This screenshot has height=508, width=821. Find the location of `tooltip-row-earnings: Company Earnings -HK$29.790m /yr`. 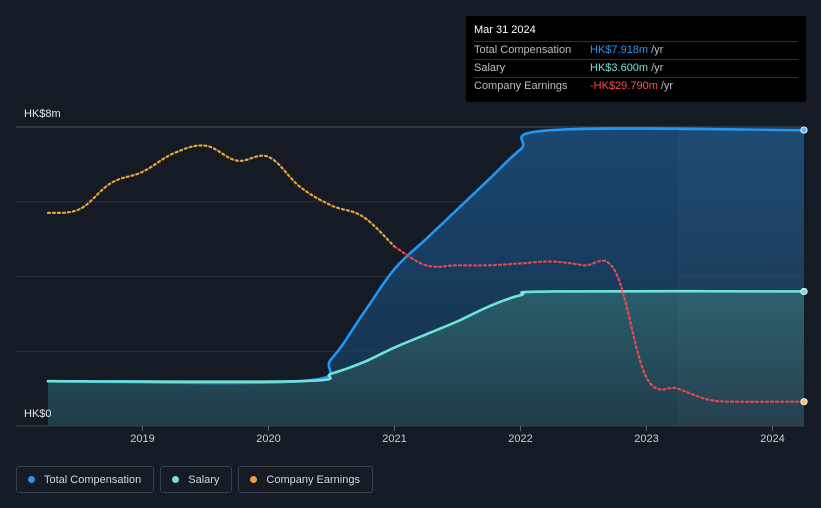

tooltip-row-earnings: Company Earnings -HK$29.790m /yr is located at coordinates (636, 86).